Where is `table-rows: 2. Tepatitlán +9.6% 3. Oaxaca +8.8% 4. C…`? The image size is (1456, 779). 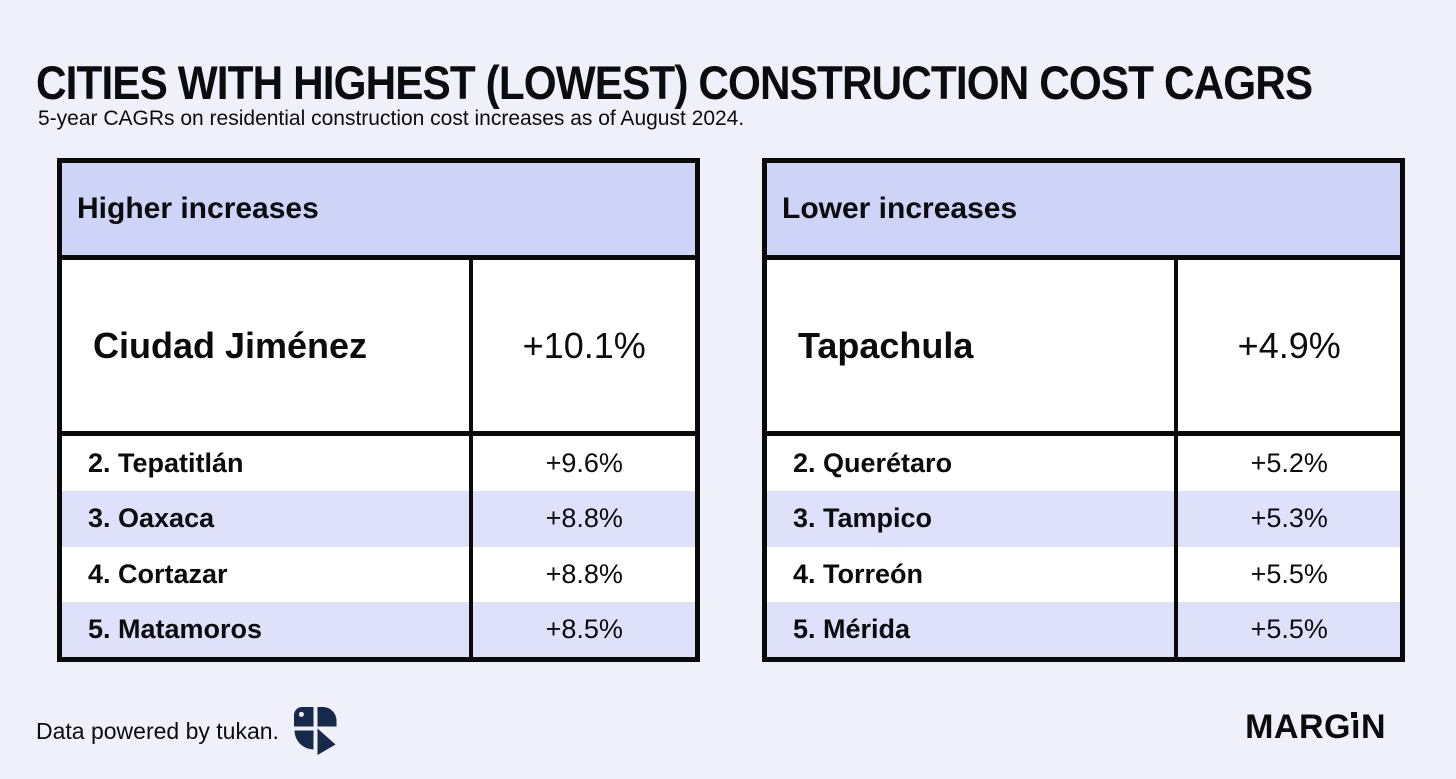
table-rows: 2. Tepatitlán +9.6% 3. Oaxaca +8.8% 4. C… is located at coordinates (378, 546).